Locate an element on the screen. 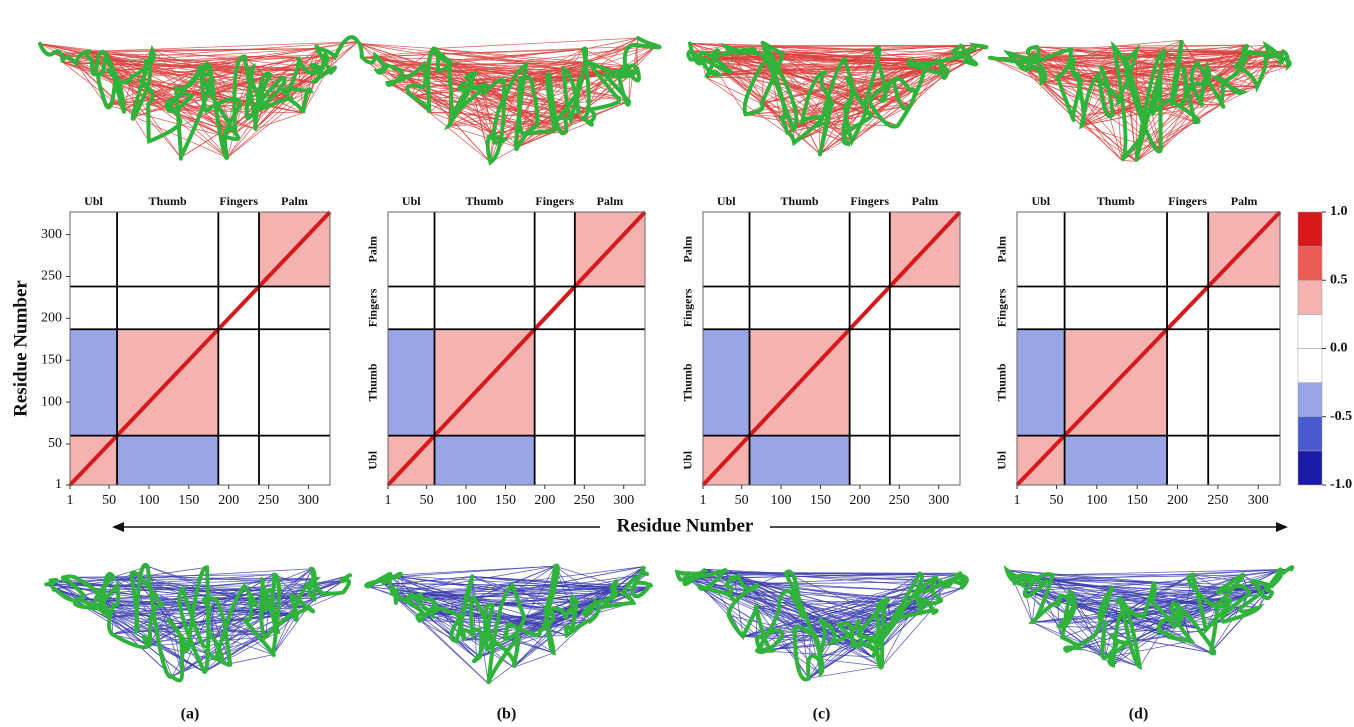 Image resolution: width=1354 pixels, height=727 pixels. panel-label: (d) is located at coordinates (1139, 714).